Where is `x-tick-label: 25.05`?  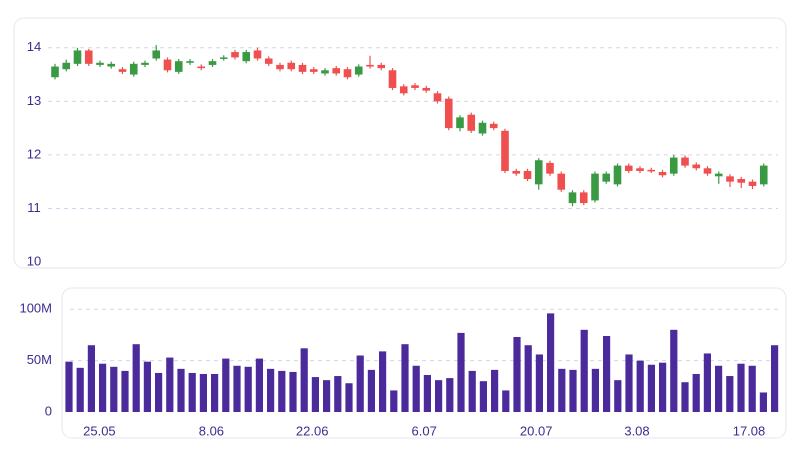
x-tick-label: 25.05 is located at coordinates (99, 430).